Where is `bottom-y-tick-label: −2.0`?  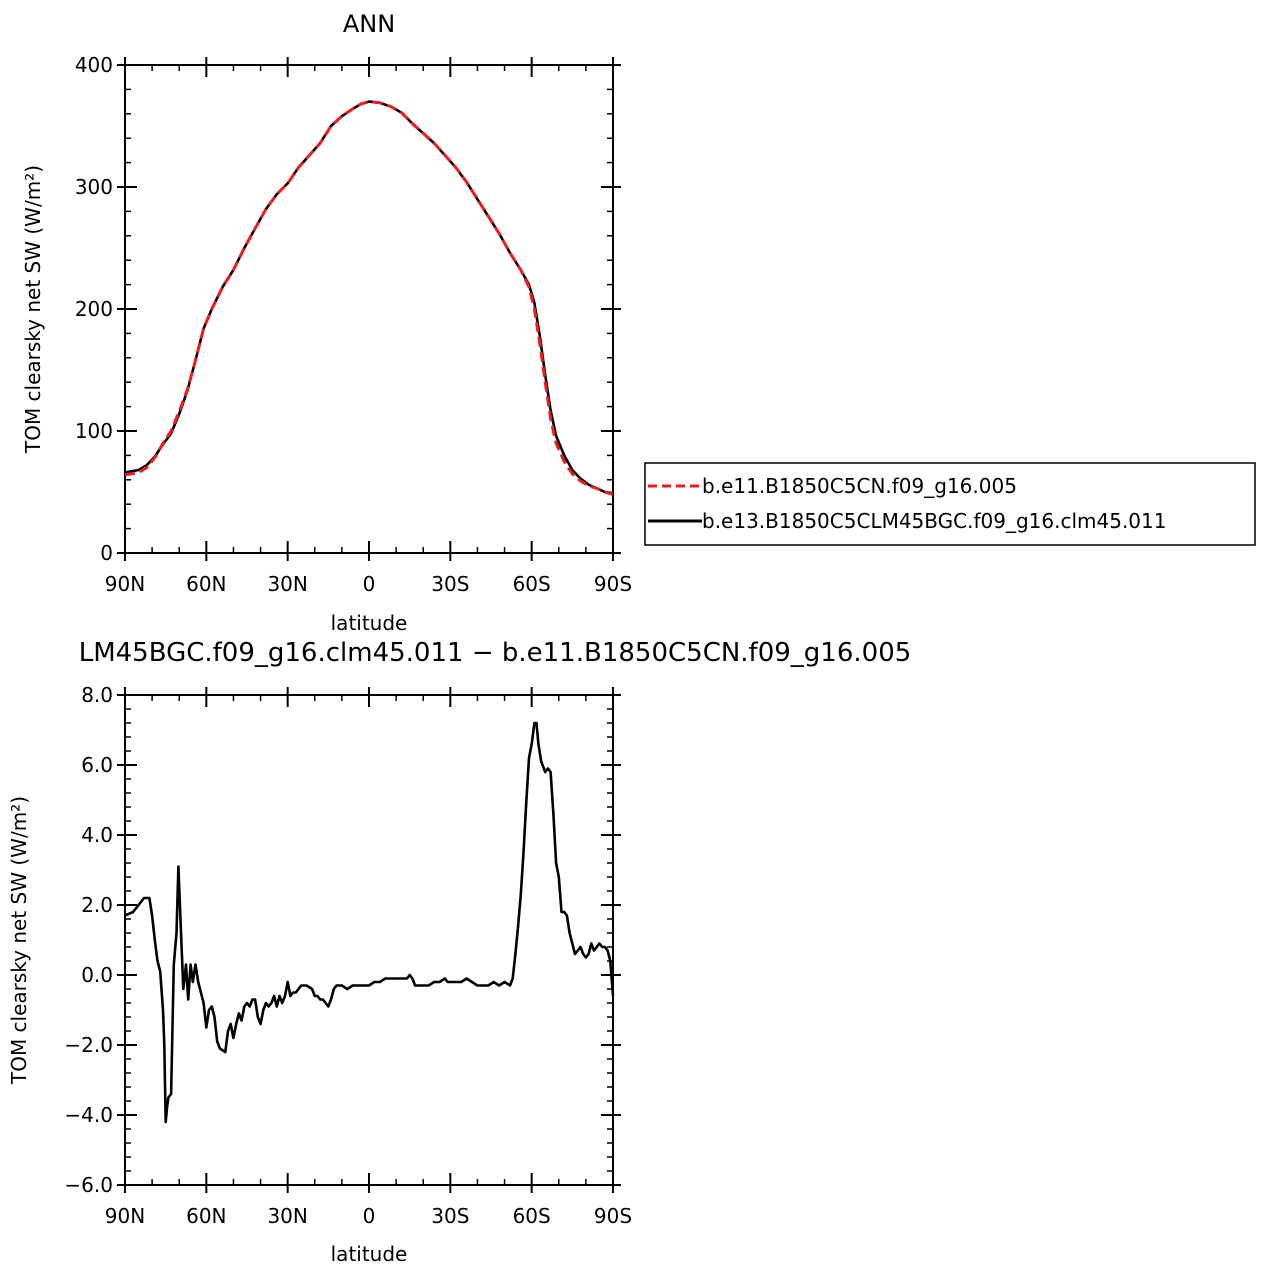 bottom-y-tick-label: −2.0 is located at coordinates (88, 1045).